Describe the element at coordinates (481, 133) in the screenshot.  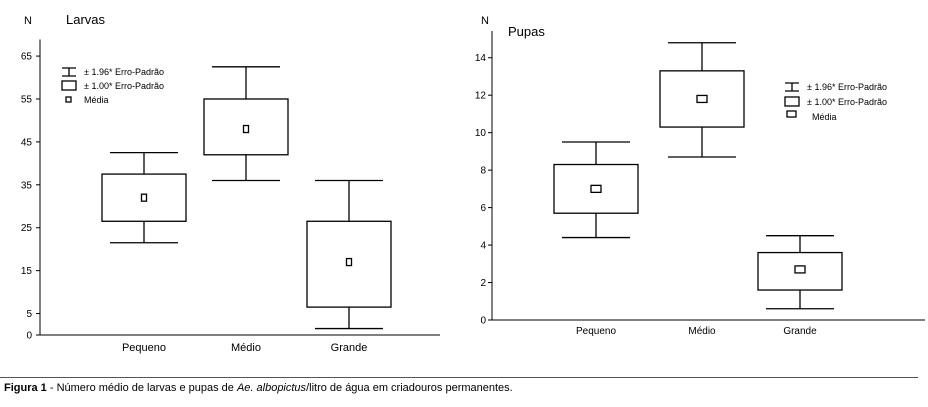
I see `y-tick-label: 10` at that location.